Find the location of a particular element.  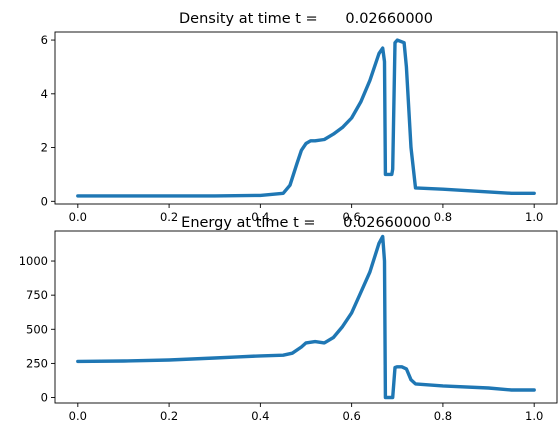

y-tick-label: 1000 is located at coordinates (33, 261).